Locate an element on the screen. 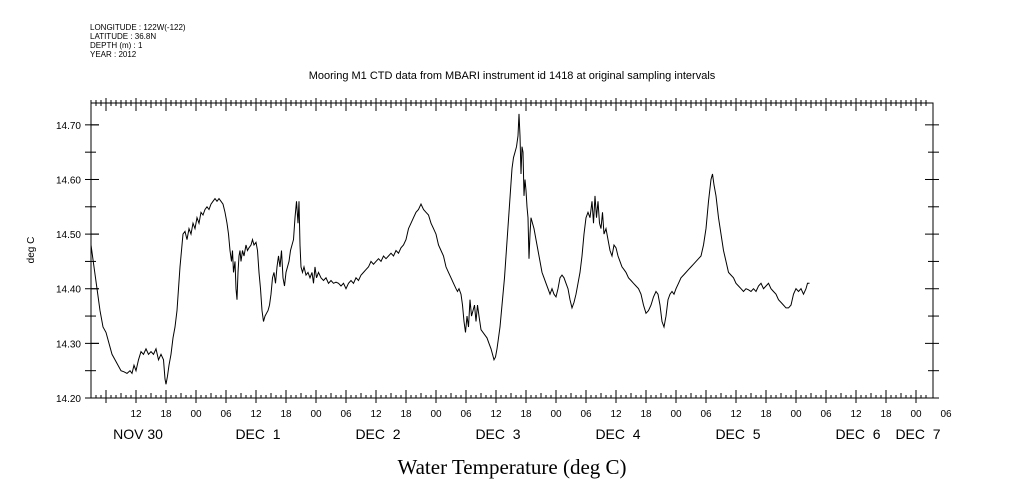 Image resolution: width=1009 pixels, height=504 pixels. metadata-latitude: LATITUDE : 36.8N is located at coordinates (123, 36).